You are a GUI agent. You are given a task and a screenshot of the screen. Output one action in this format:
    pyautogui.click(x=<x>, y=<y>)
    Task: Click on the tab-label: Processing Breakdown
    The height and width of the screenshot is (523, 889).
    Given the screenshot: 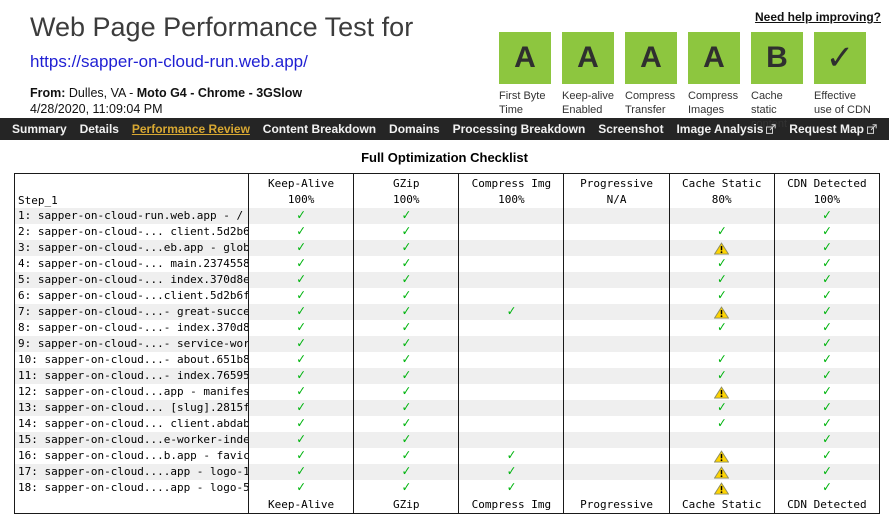 What is the action you would take?
    pyautogui.click(x=519, y=129)
    